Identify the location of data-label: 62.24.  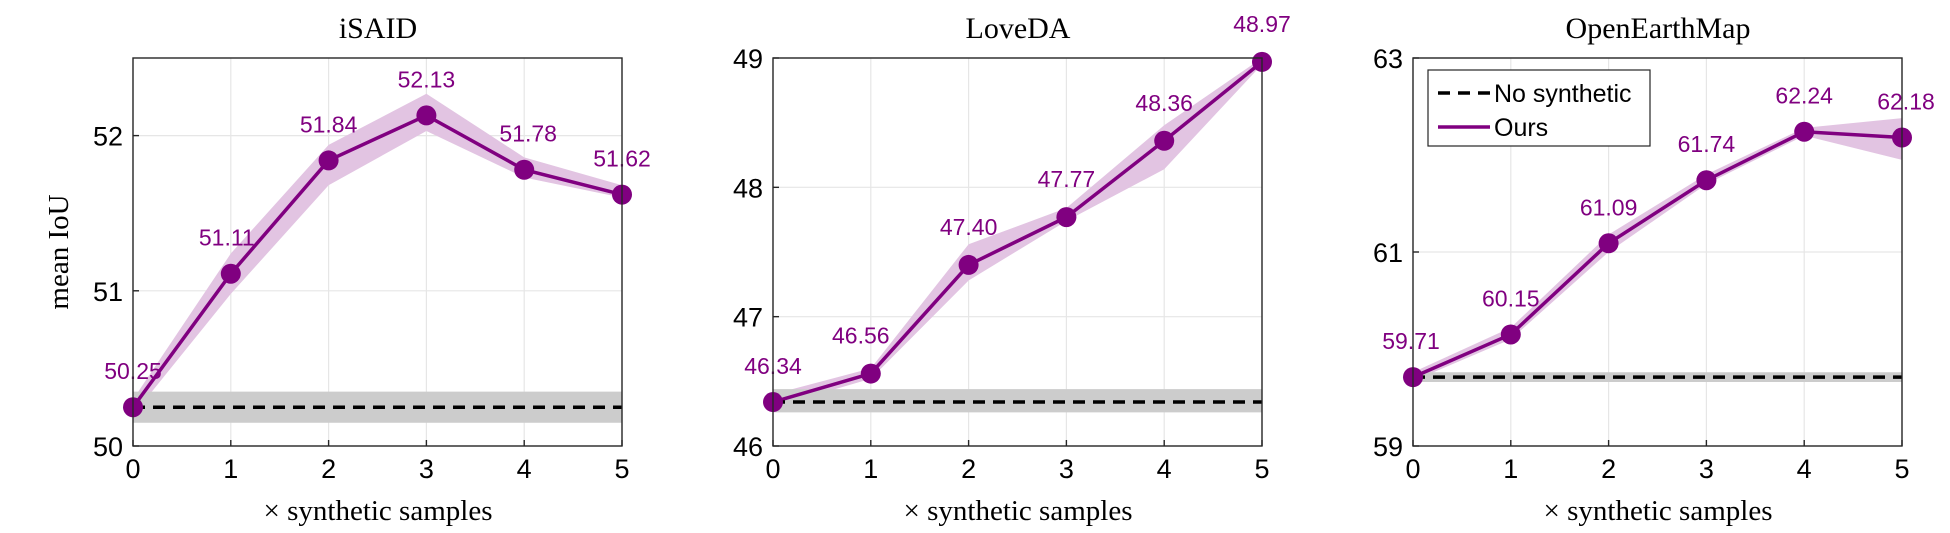
(1804, 96).